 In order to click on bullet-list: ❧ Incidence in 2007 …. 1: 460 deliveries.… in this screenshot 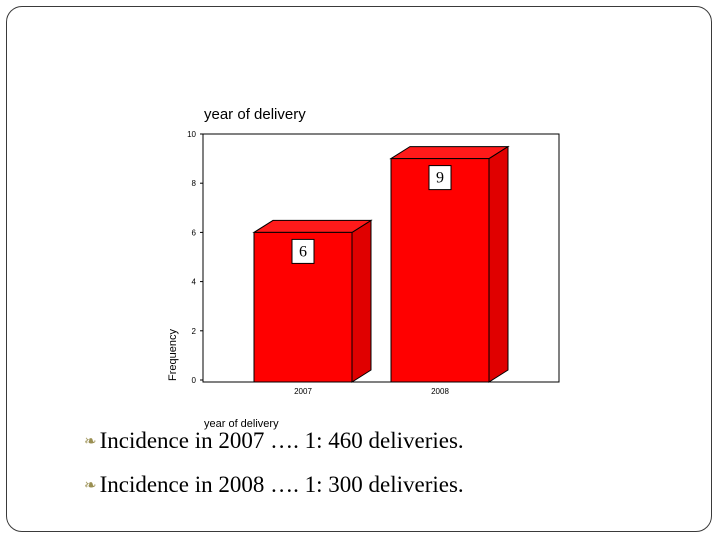, I will do `click(274, 470)`.